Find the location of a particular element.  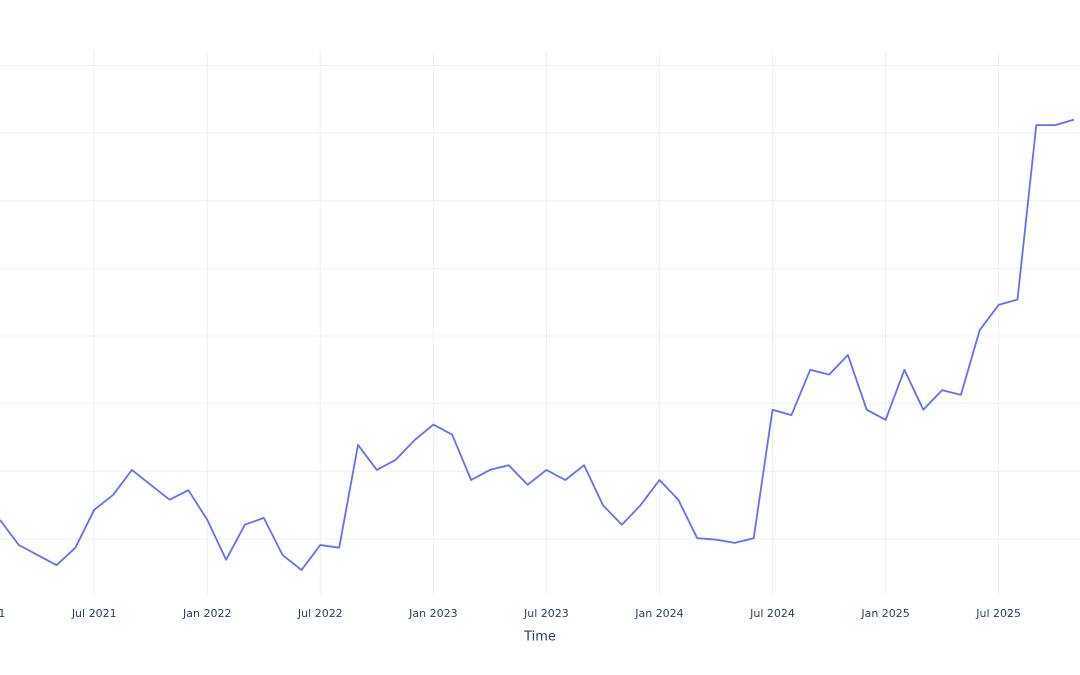

x-tick-label: Jul 2025 is located at coordinates (998, 613).